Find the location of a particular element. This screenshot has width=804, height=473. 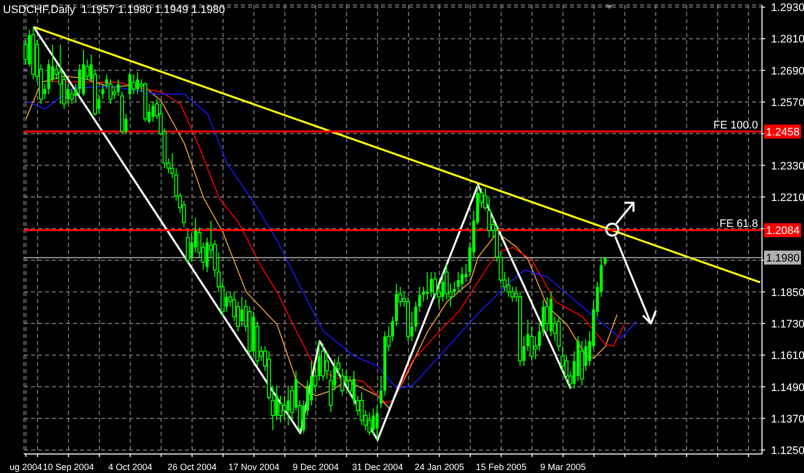

x-tick-label: 24 Jan 2005 is located at coordinates (439, 467).